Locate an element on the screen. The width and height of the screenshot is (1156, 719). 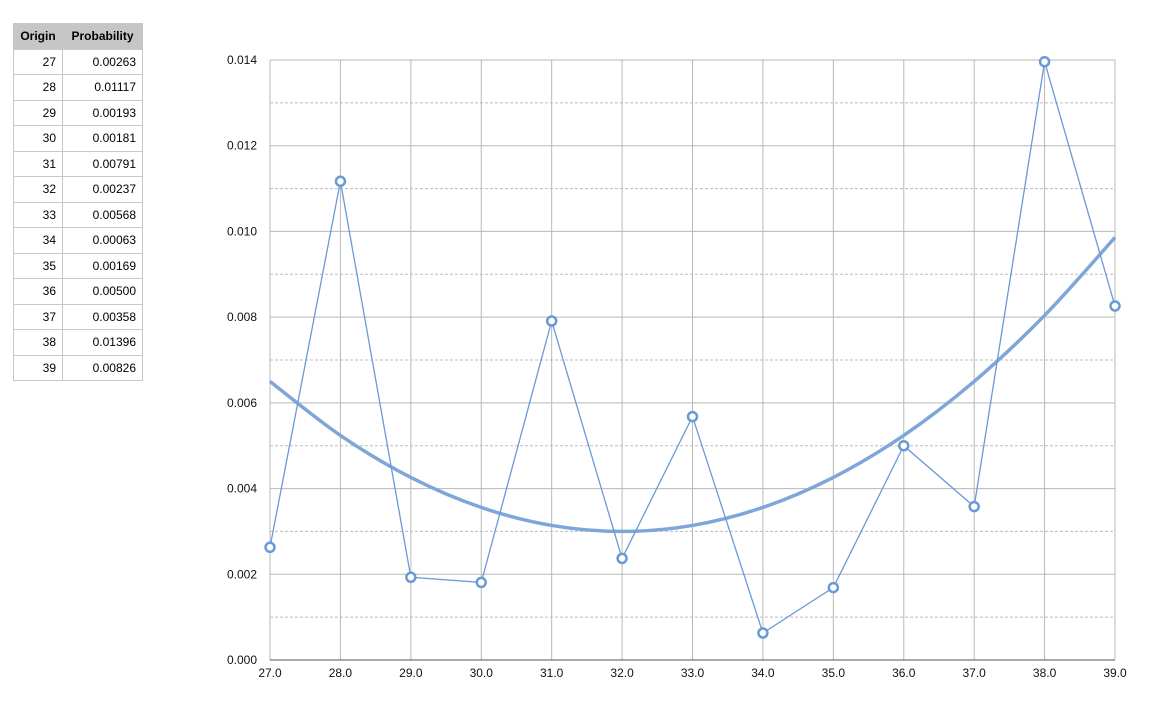
table-cell: 27 is located at coordinates (38, 61).